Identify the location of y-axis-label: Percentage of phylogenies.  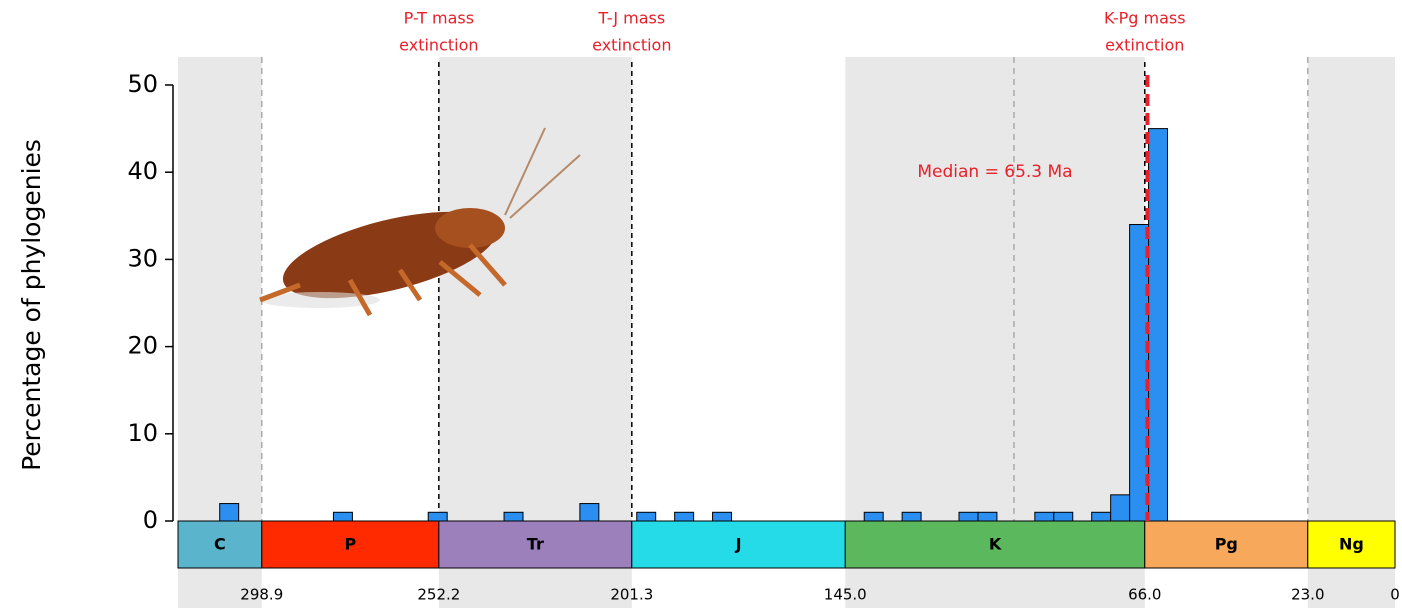
(31, 305).